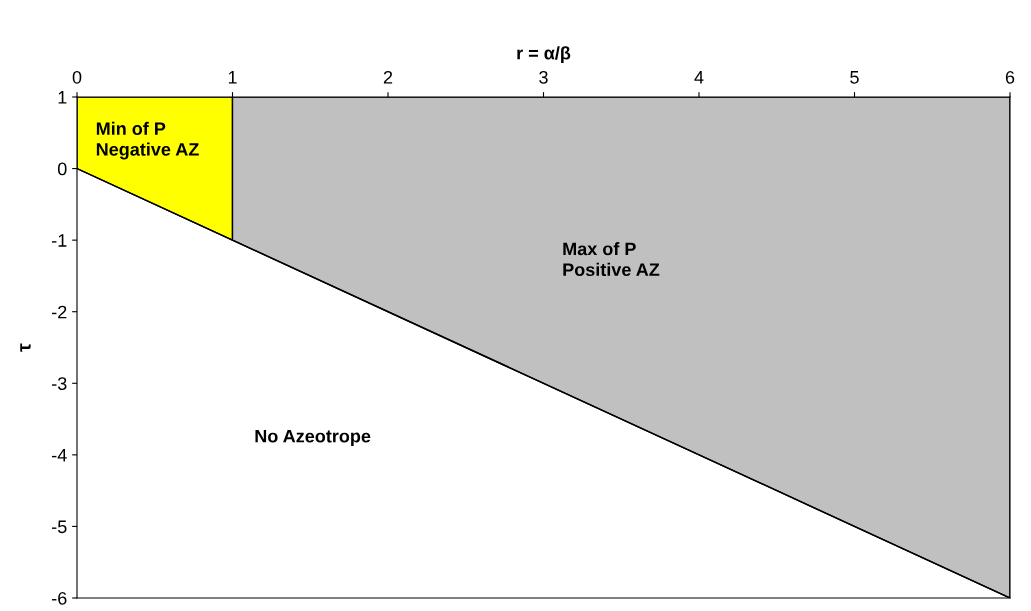  Describe the element at coordinates (313, 438) in the screenshot. I see `annotation: No Azeotrope` at that location.